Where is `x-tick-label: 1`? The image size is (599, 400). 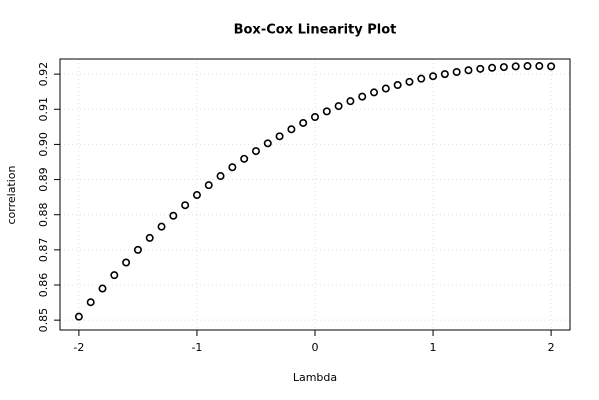
x-tick-label: 1 is located at coordinates (433, 347).